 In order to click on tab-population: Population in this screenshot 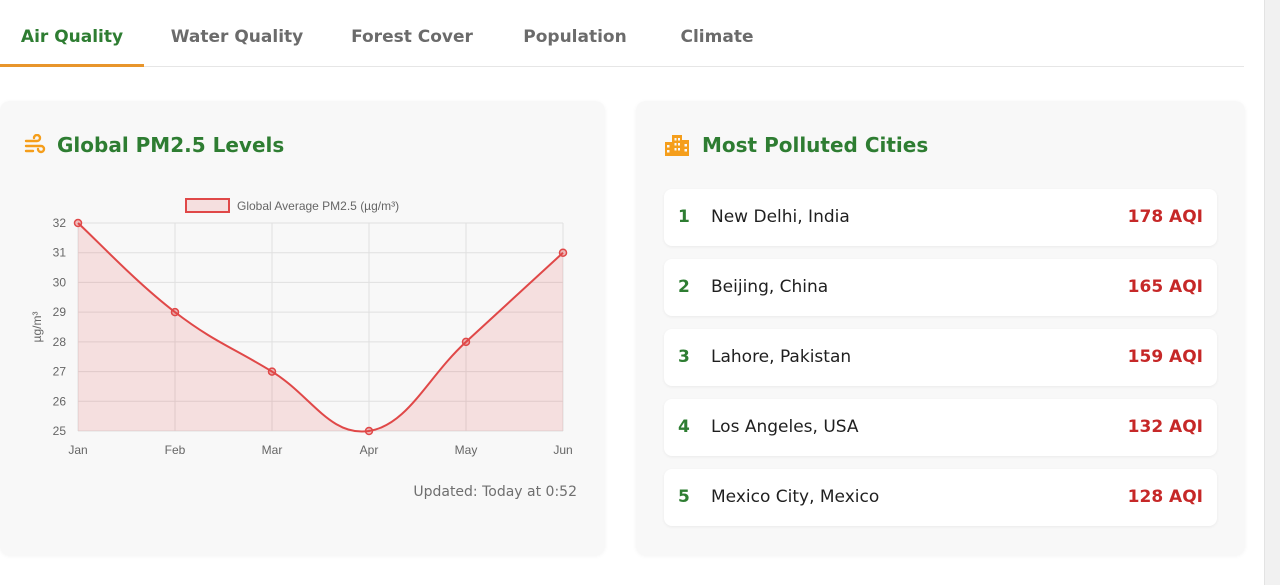, I will do `click(575, 37)`.